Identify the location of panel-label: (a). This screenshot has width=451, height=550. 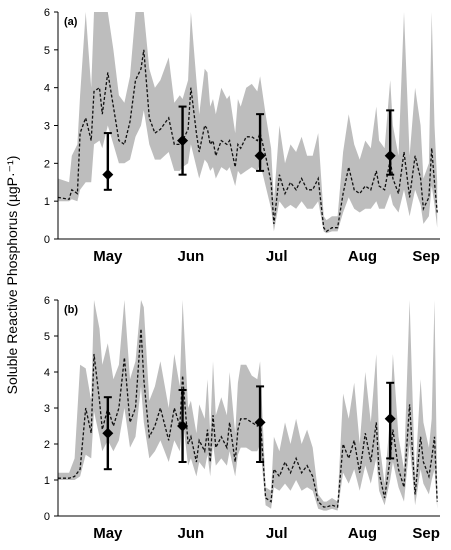
(71, 22).